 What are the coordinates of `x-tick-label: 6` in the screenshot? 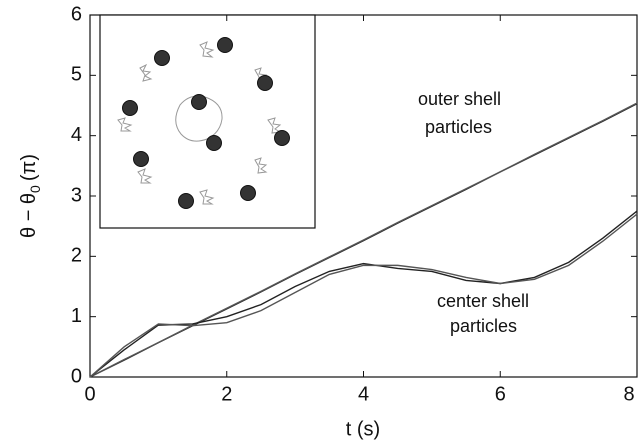 It's located at (500, 394).